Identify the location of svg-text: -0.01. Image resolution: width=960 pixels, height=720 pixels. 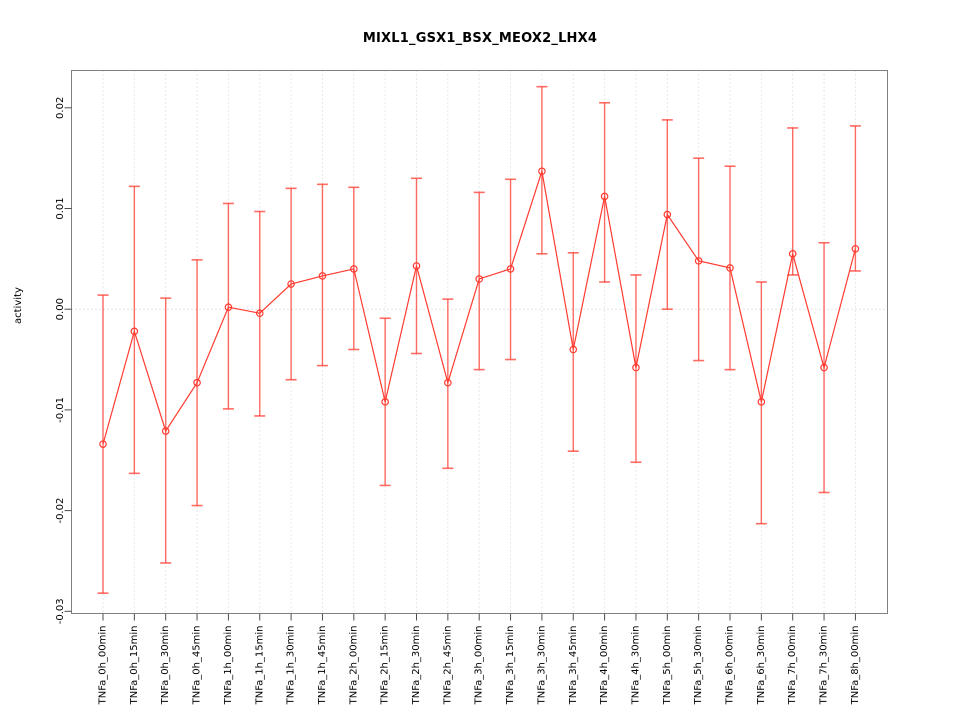
(60, 410).